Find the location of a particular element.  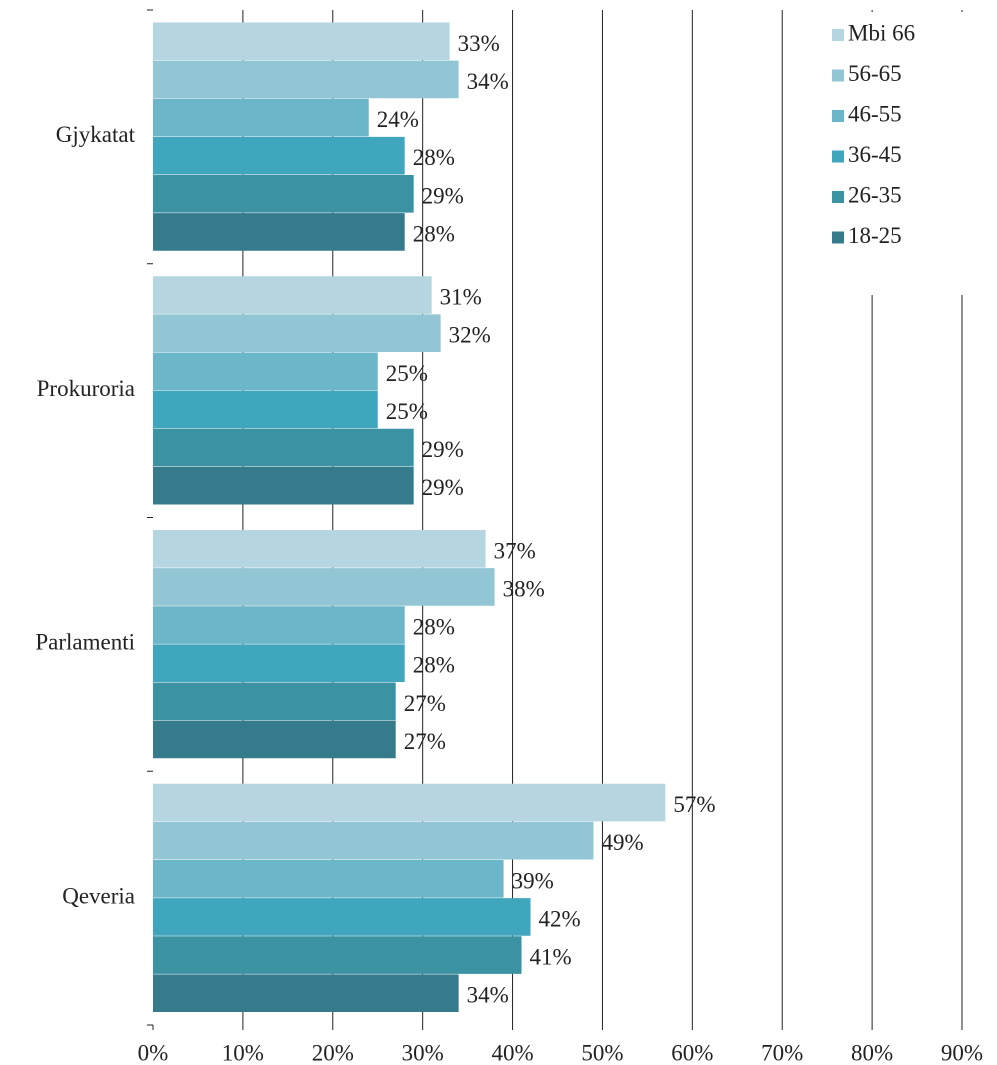

x-tick-label: 80% is located at coordinates (872, 1052).